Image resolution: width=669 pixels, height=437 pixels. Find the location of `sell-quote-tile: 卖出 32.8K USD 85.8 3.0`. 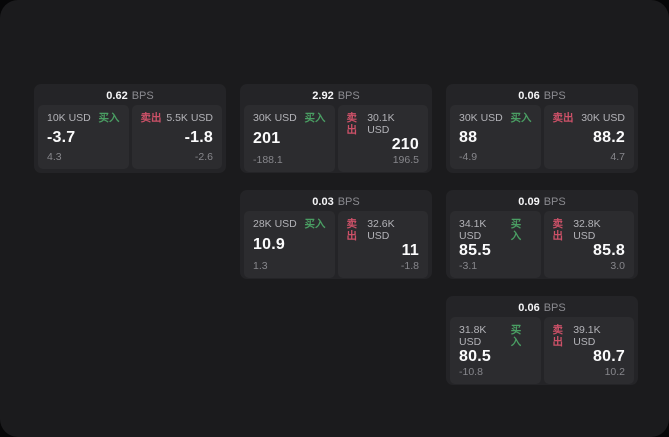

sell-quote-tile: 卖出 32.8K USD 85.8 3.0 is located at coordinates (588, 244).